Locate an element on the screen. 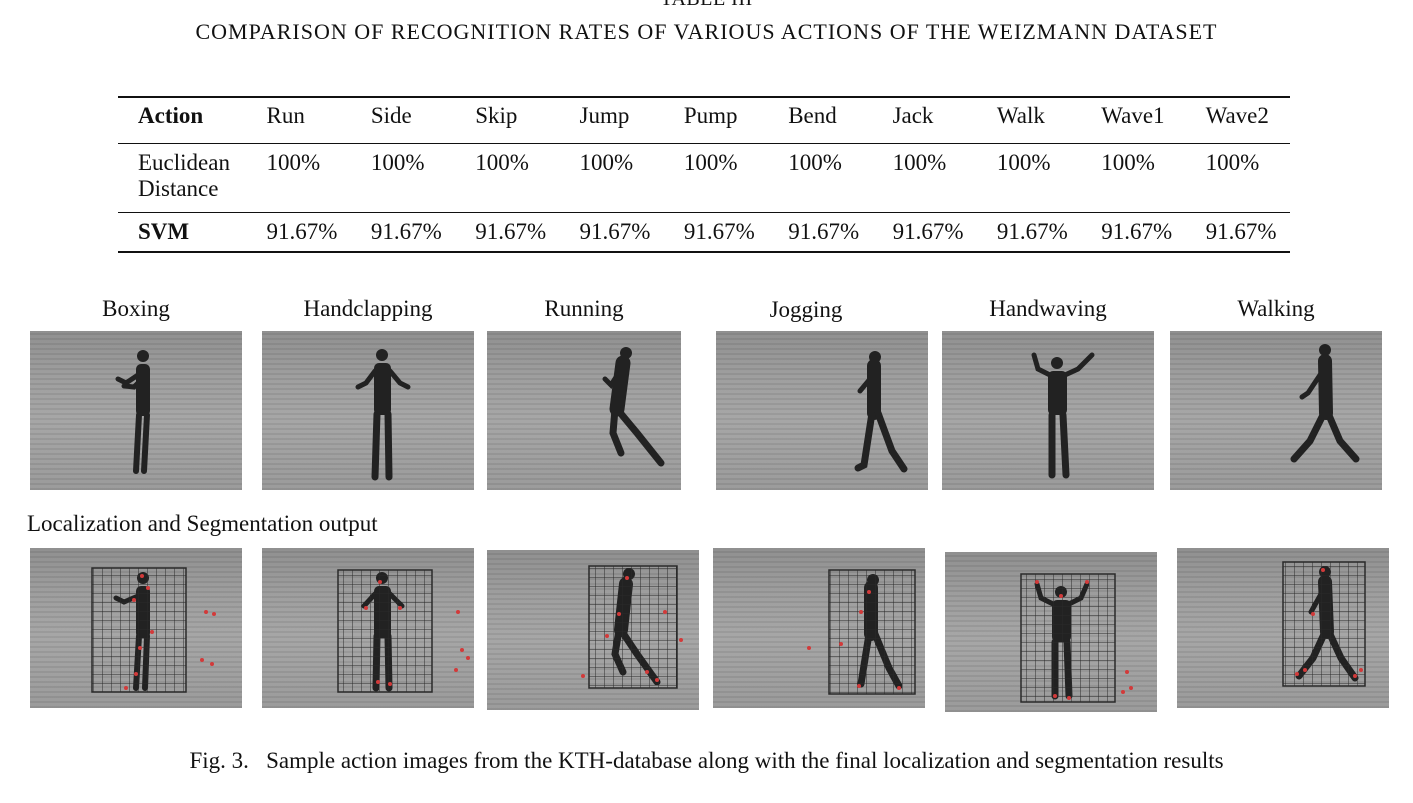  action-label-handclapping: Handclapping is located at coordinates (368, 308).